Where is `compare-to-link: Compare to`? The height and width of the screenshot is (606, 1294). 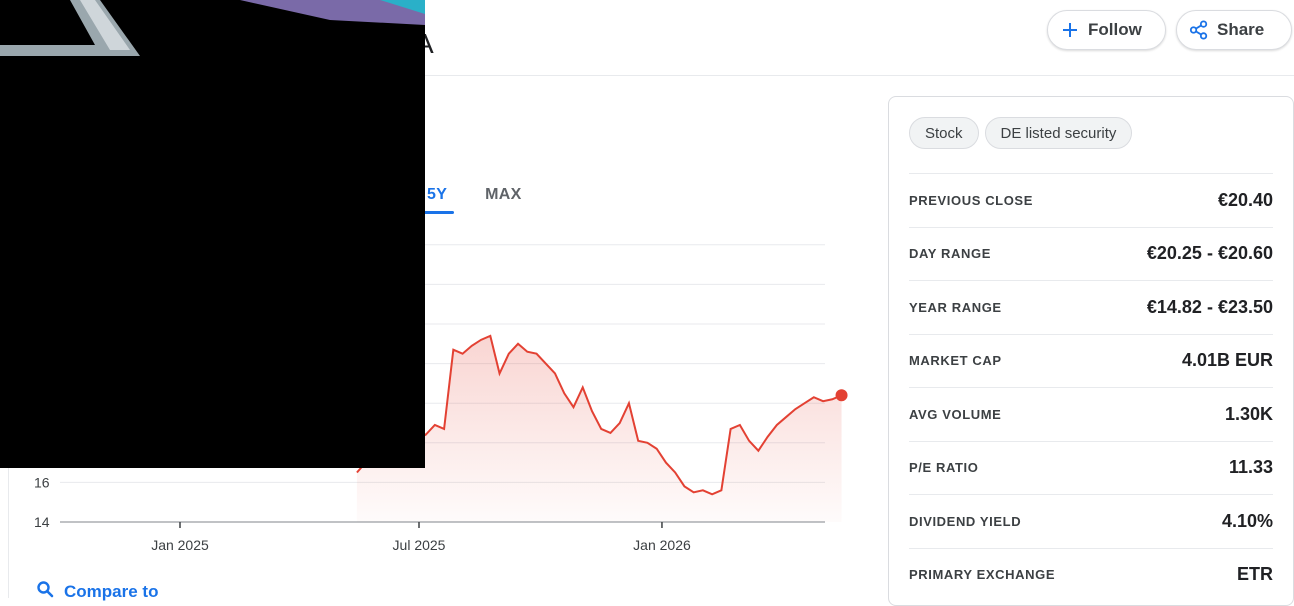 compare-to-link: Compare to is located at coordinates (97, 591).